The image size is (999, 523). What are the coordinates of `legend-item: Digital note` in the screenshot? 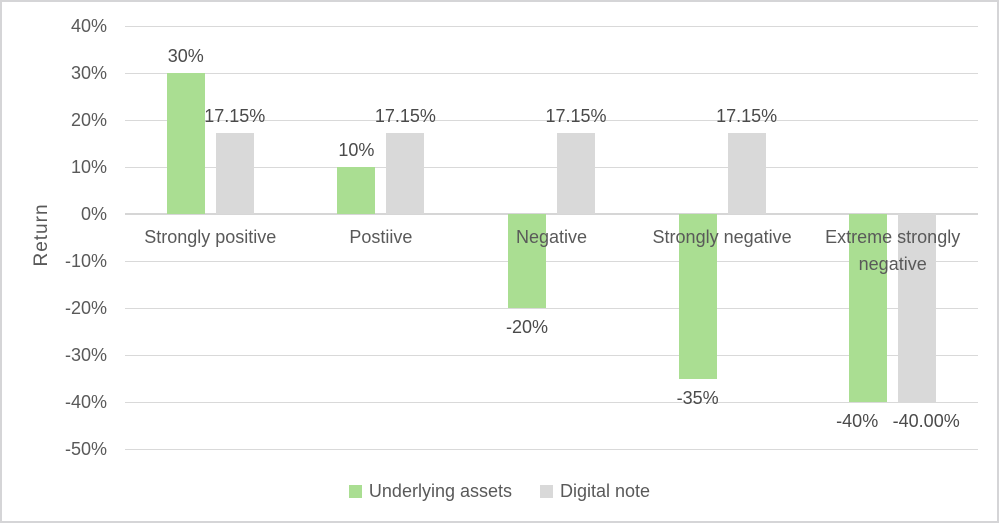 It's located at (595, 491).